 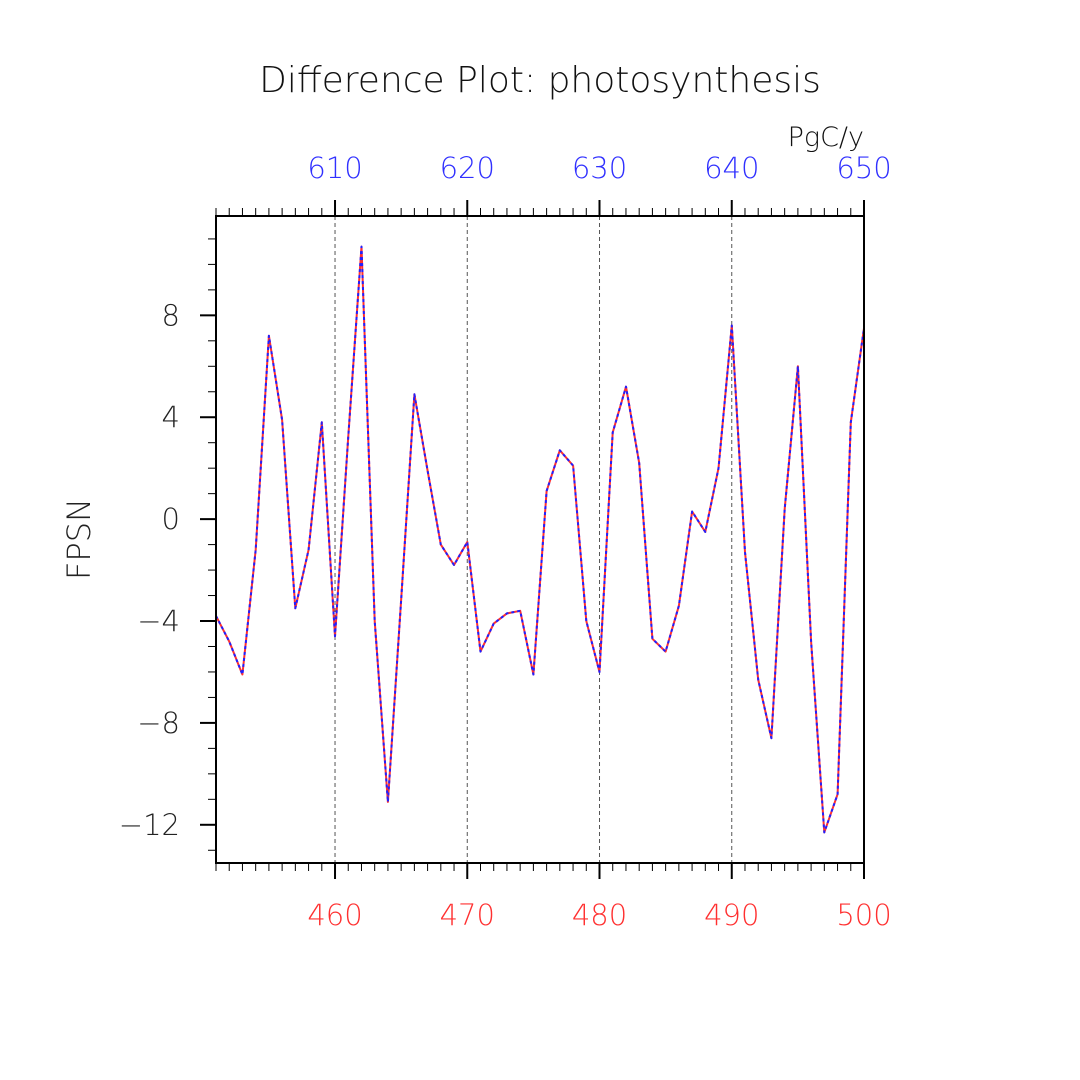 I want to click on y-tick-label-0: 8, so click(x=171, y=315).